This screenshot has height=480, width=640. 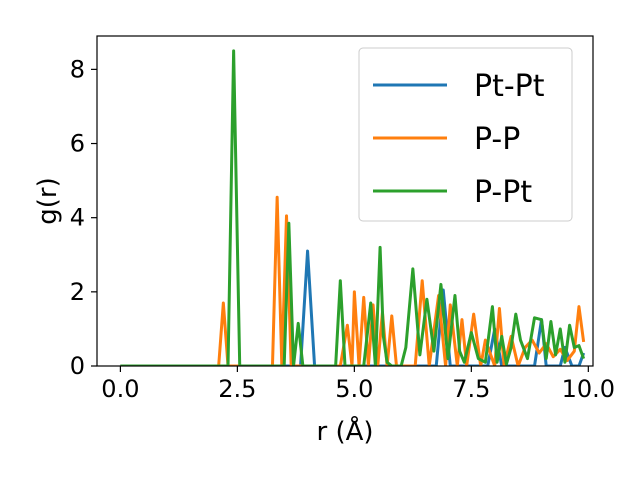 What do you see at coordinates (237, 389) in the screenshot?
I see `x-tick-label: 2.5` at bounding box center [237, 389].